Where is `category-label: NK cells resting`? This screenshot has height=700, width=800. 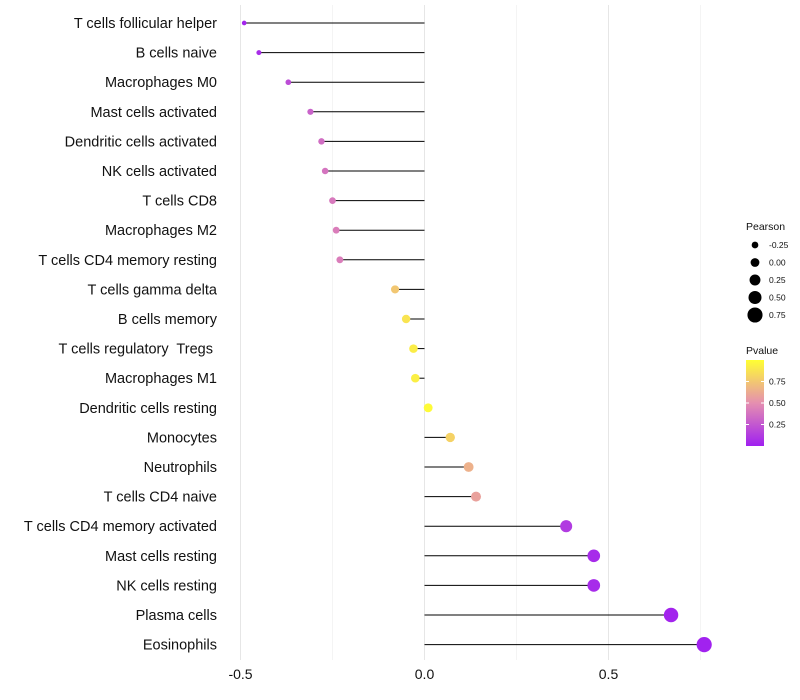 category-label: NK cells resting is located at coordinates (166, 586).